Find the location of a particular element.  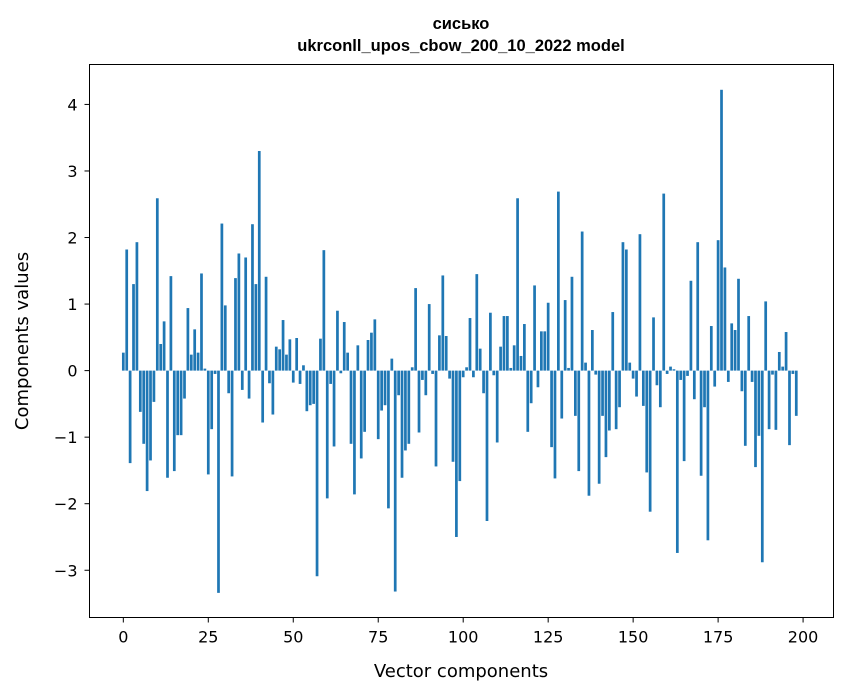

y-axis-ticks: −3 −2 −1 0 1 2 3 4 is located at coordinates (72, 337).